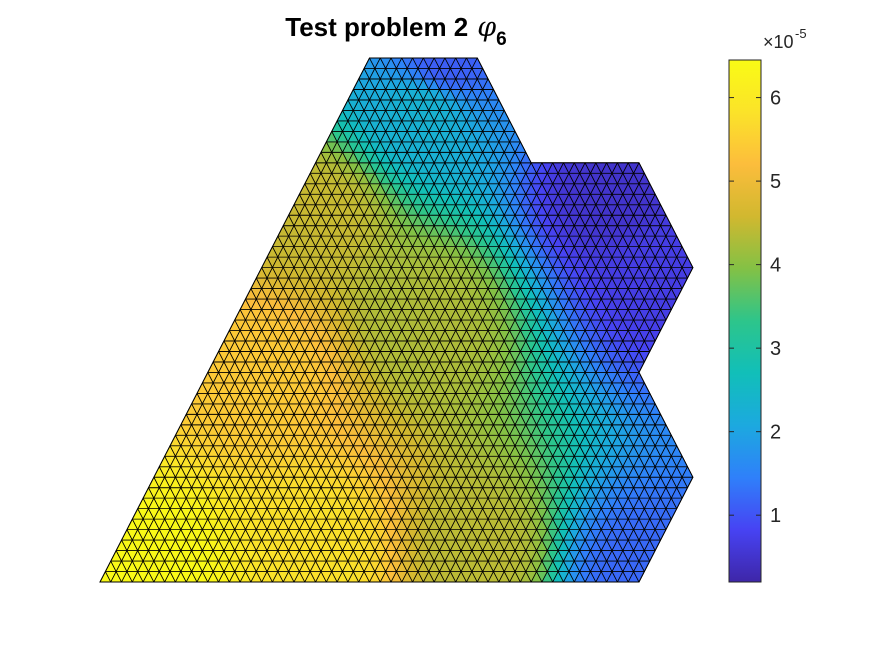 Image resolution: width=875 pixels, height=656 pixels. Describe the element at coordinates (501, 39) in the screenshot. I see `chart-title-subscript: 6` at that location.